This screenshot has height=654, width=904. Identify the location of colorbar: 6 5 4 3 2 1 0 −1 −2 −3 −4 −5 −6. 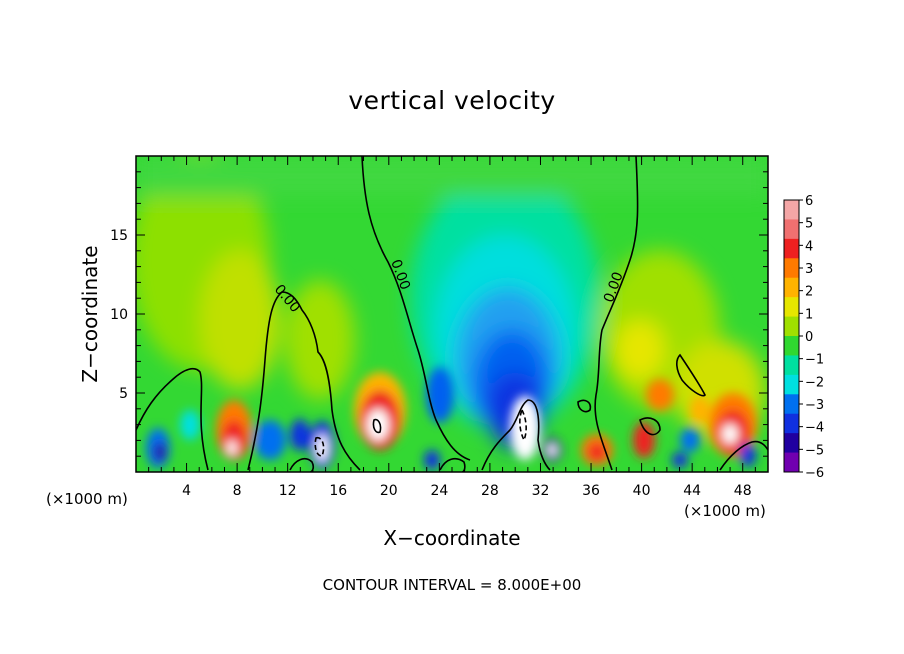
(803, 337).